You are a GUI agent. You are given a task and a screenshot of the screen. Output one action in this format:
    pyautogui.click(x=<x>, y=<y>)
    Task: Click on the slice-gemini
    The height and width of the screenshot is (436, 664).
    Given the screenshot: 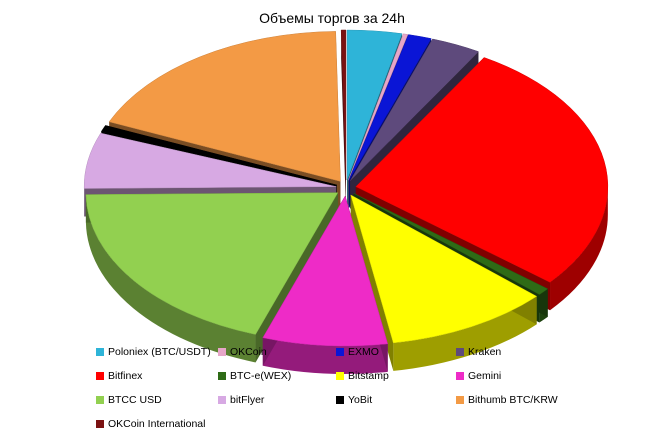 What is the action you would take?
    pyautogui.click(x=325, y=271)
    